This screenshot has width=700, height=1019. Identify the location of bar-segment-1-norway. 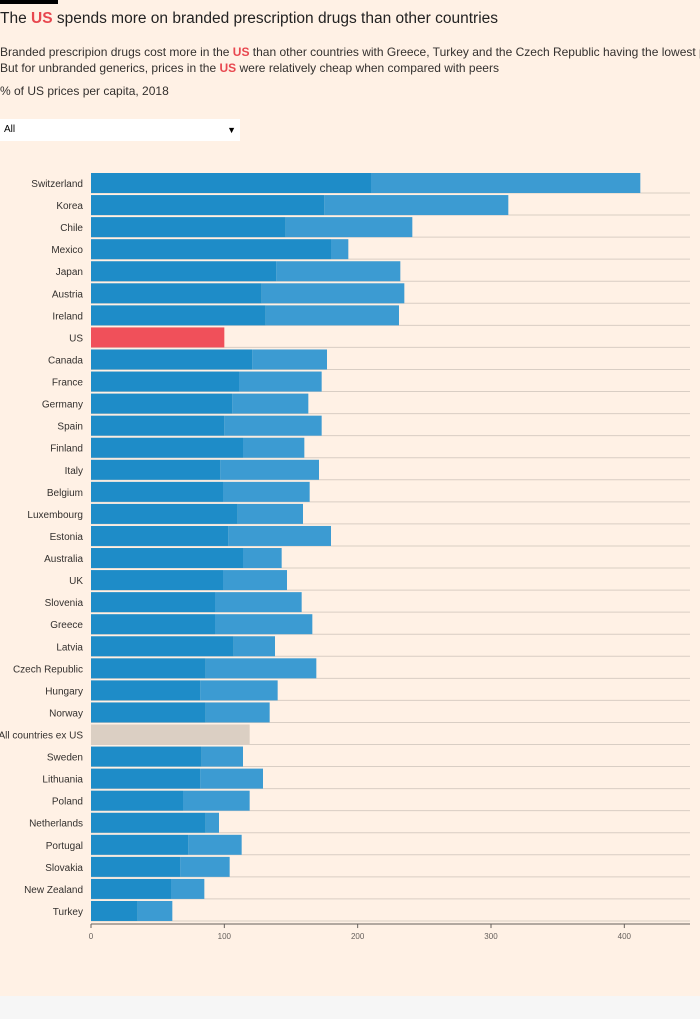
(148, 712).